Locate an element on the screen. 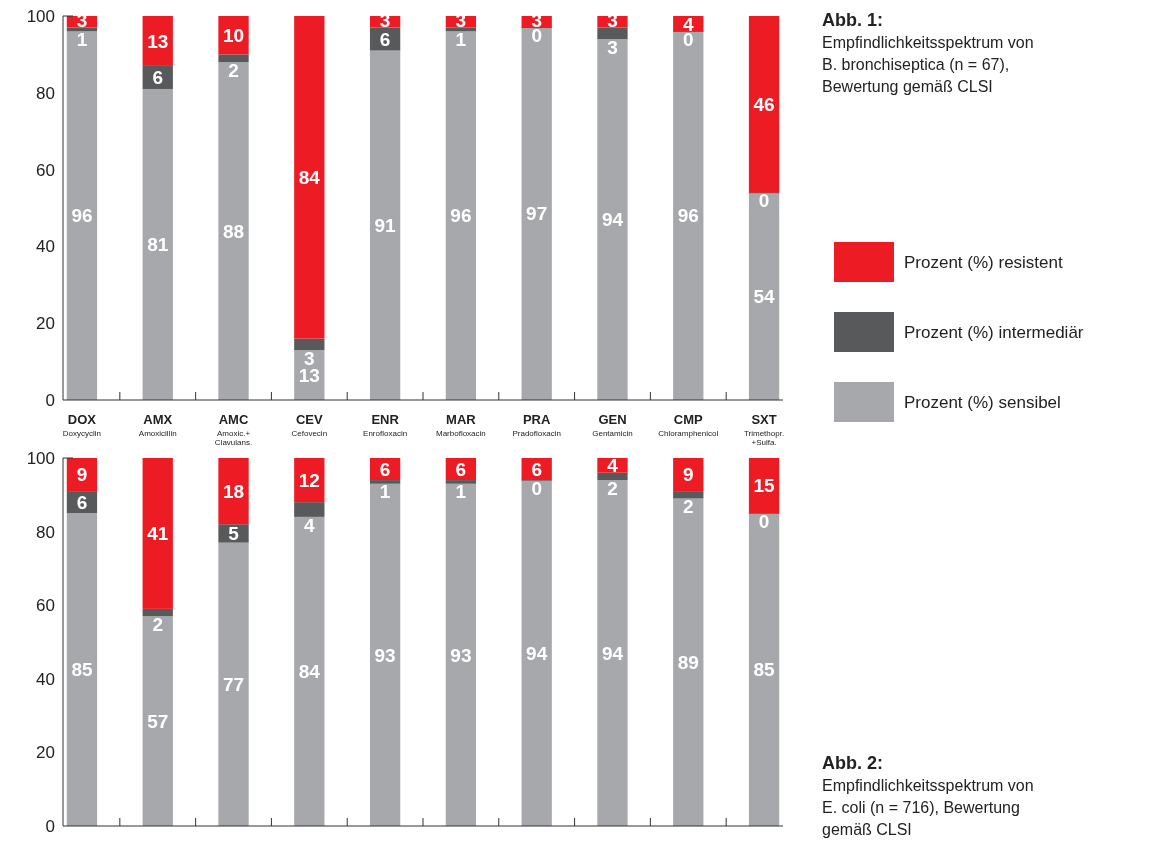 This screenshot has height=847, width=1173. data-label: 10 is located at coordinates (233, 35).